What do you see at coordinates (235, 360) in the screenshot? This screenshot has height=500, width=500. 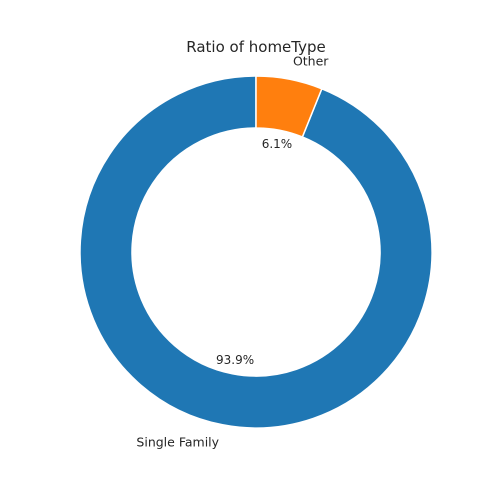 I see `percent-label-single-family: 93.9%` at bounding box center [235, 360].